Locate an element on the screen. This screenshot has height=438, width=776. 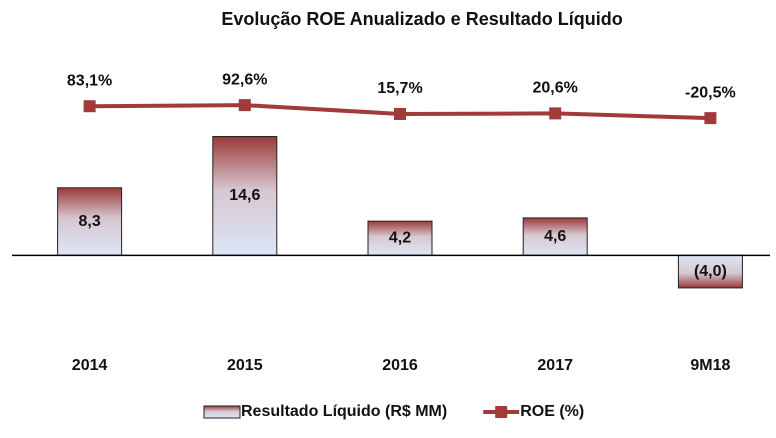
data-label: (4,0) is located at coordinates (710, 271).